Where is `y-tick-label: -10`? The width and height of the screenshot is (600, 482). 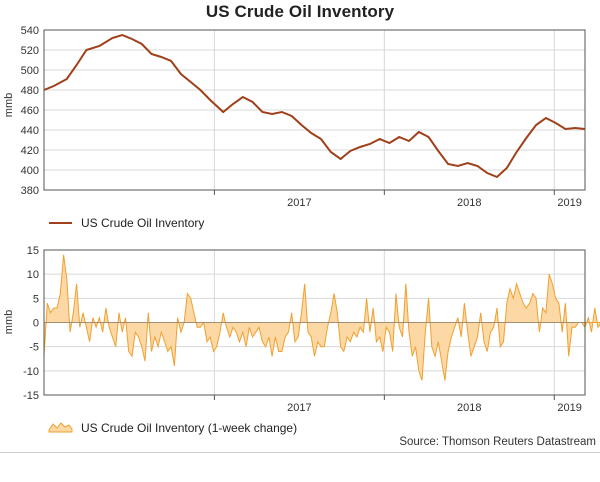
y-tick-label: -10 is located at coordinates (31, 372).